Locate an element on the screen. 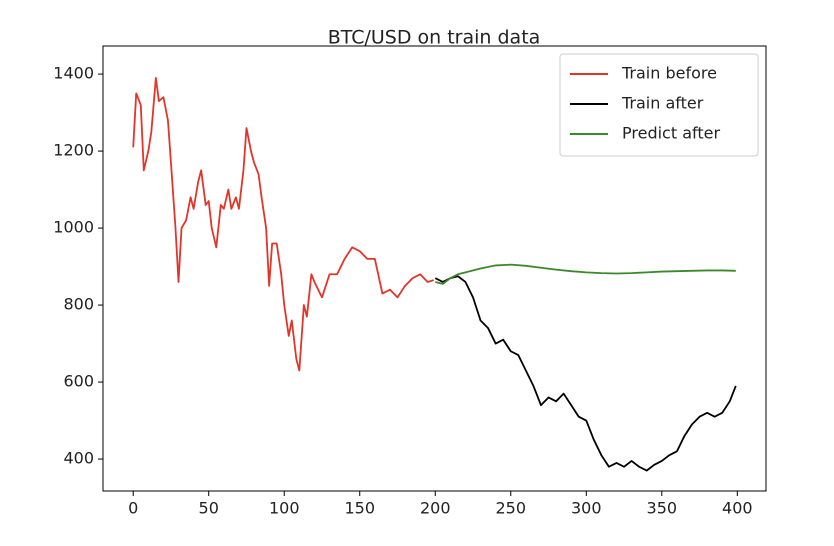  legend-label: Train before is located at coordinates (669, 73).